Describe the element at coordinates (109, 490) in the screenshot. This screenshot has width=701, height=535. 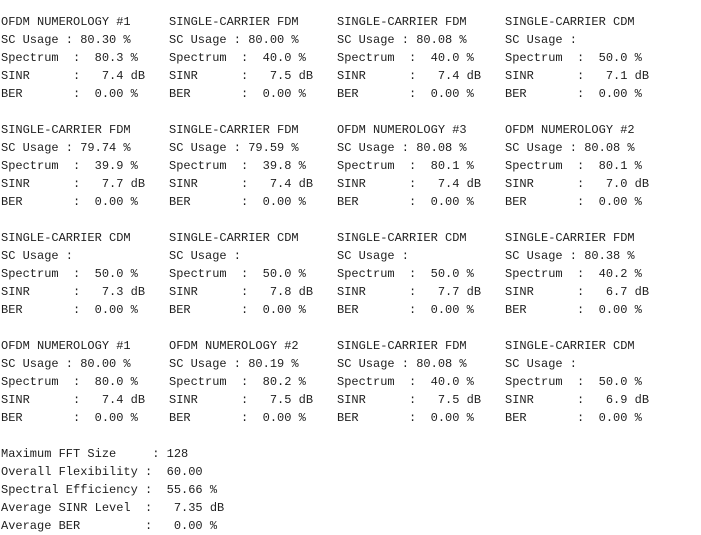
I see `spectral-efficiency-line: Spectral Efficiency : 55.66 %` at that location.